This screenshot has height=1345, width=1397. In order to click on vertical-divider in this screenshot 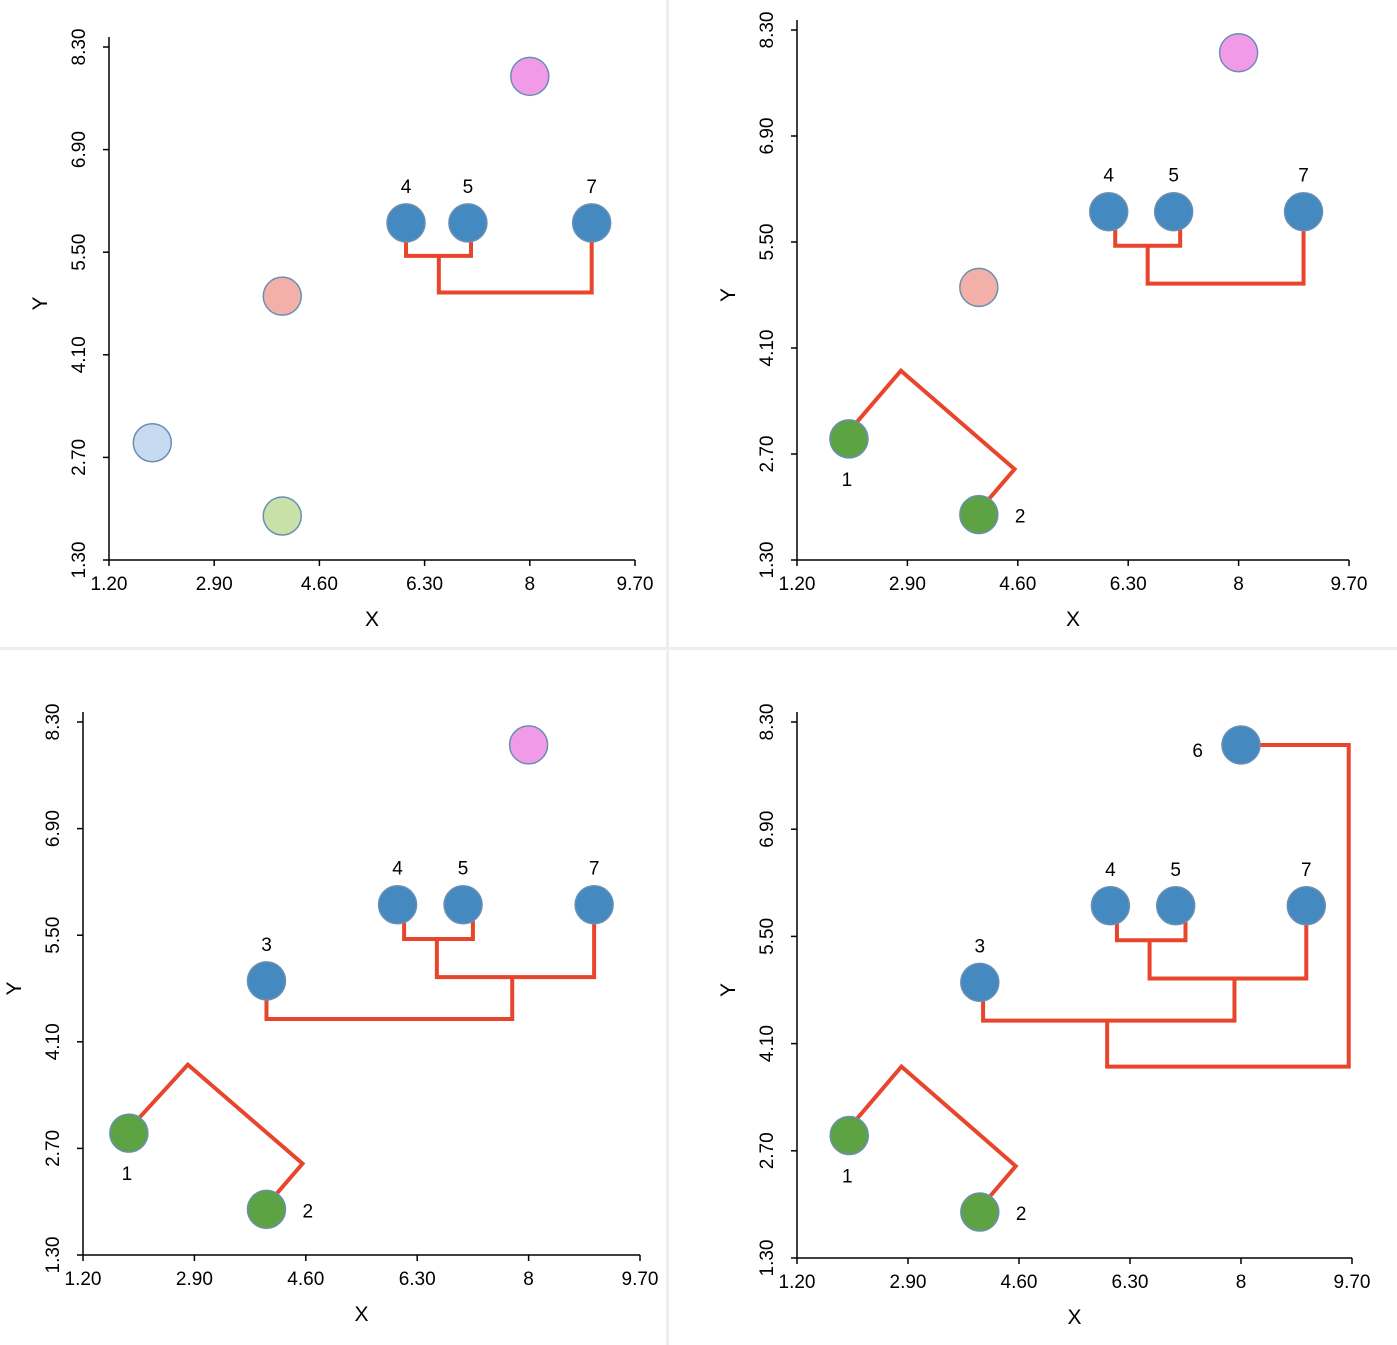, I will do `click(667, 672)`.